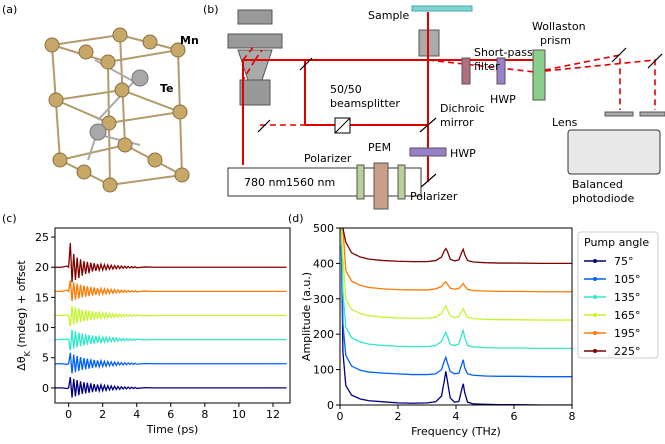  What do you see at coordinates (306, 316) in the screenshot?
I see `y-axis-label: Amplitude (a.u.)` at bounding box center [306, 316].